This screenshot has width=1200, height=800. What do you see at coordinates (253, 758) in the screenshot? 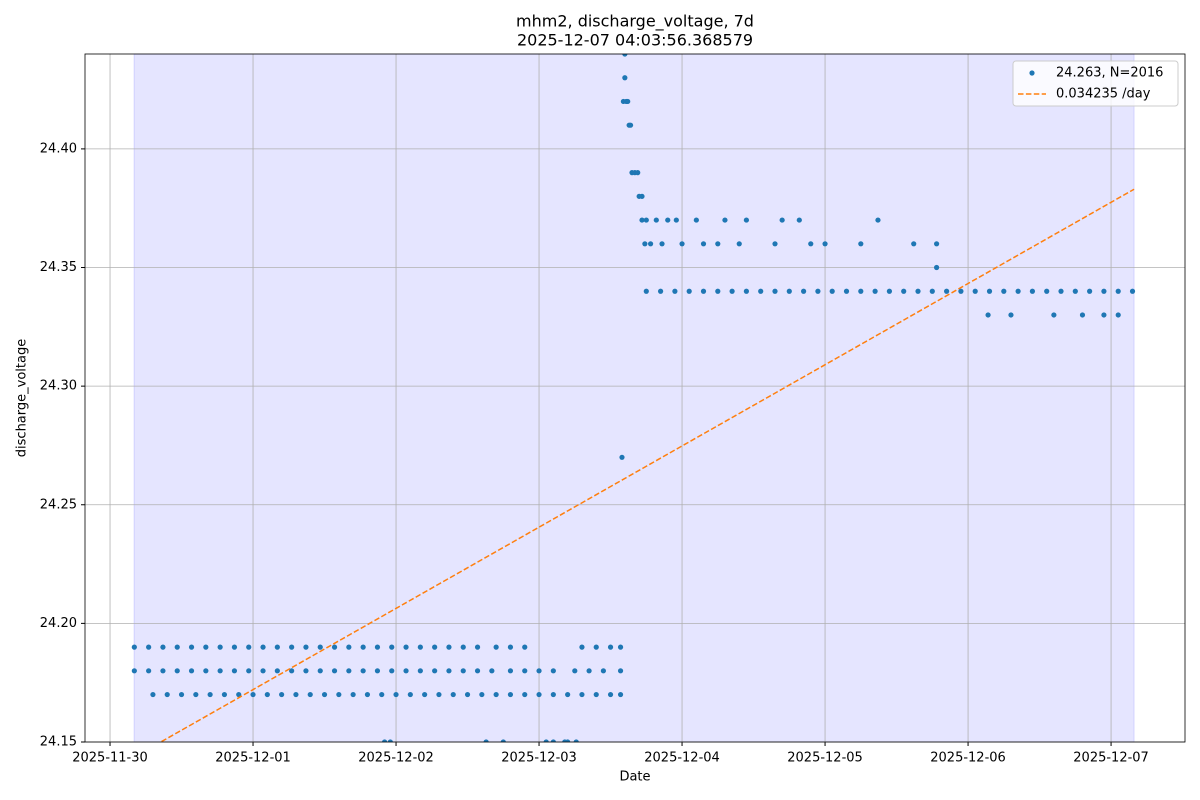
I see `x-tick-label: 2025-12-01` at bounding box center [253, 758].